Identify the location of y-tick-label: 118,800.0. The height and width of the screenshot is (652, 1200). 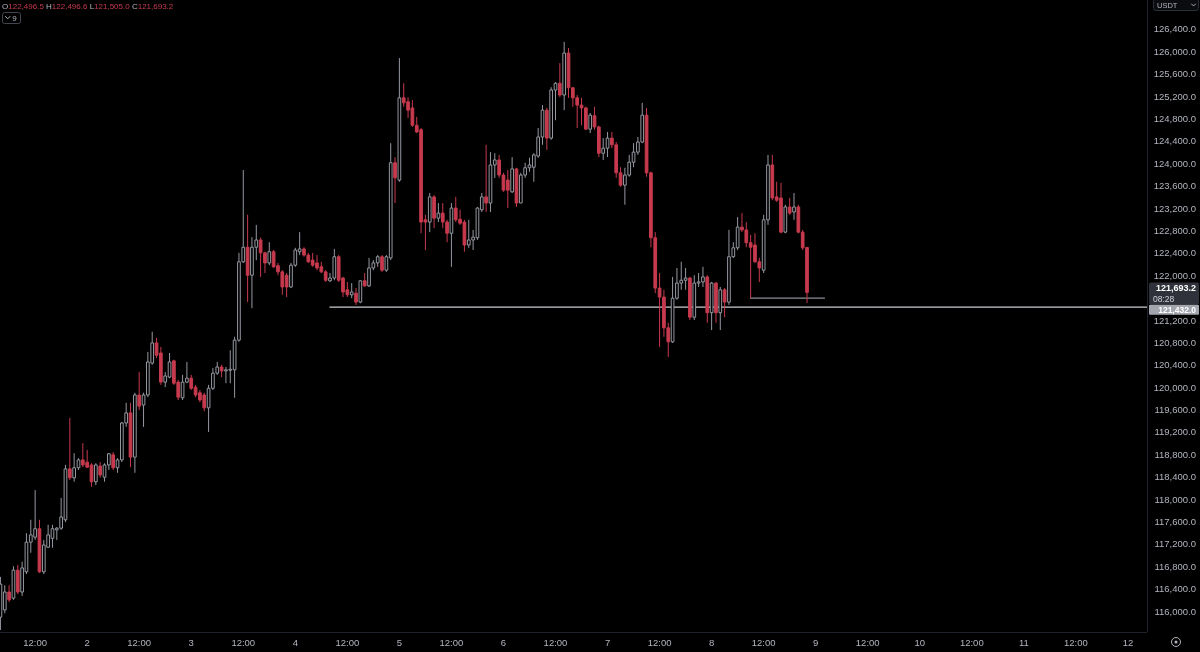
(1175, 454).